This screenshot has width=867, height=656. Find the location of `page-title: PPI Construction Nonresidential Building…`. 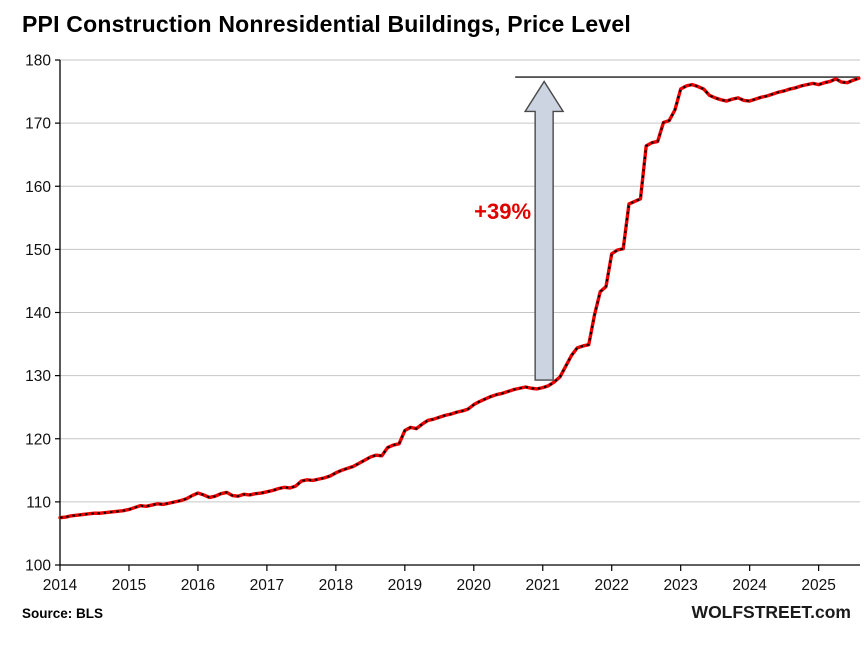

page-title: PPI Construction Nonresidential Building… is located at coordinates (326, 24).